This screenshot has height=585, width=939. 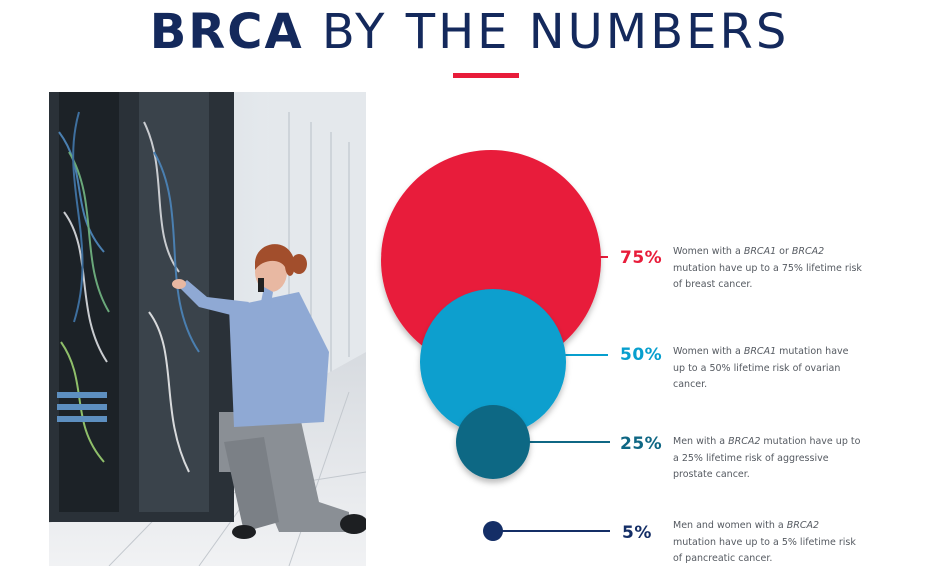 What do you see at coordinates (784, 251) in the screenshot?
I see `desc-75-part-c: or` at bounding box center [784, 251].